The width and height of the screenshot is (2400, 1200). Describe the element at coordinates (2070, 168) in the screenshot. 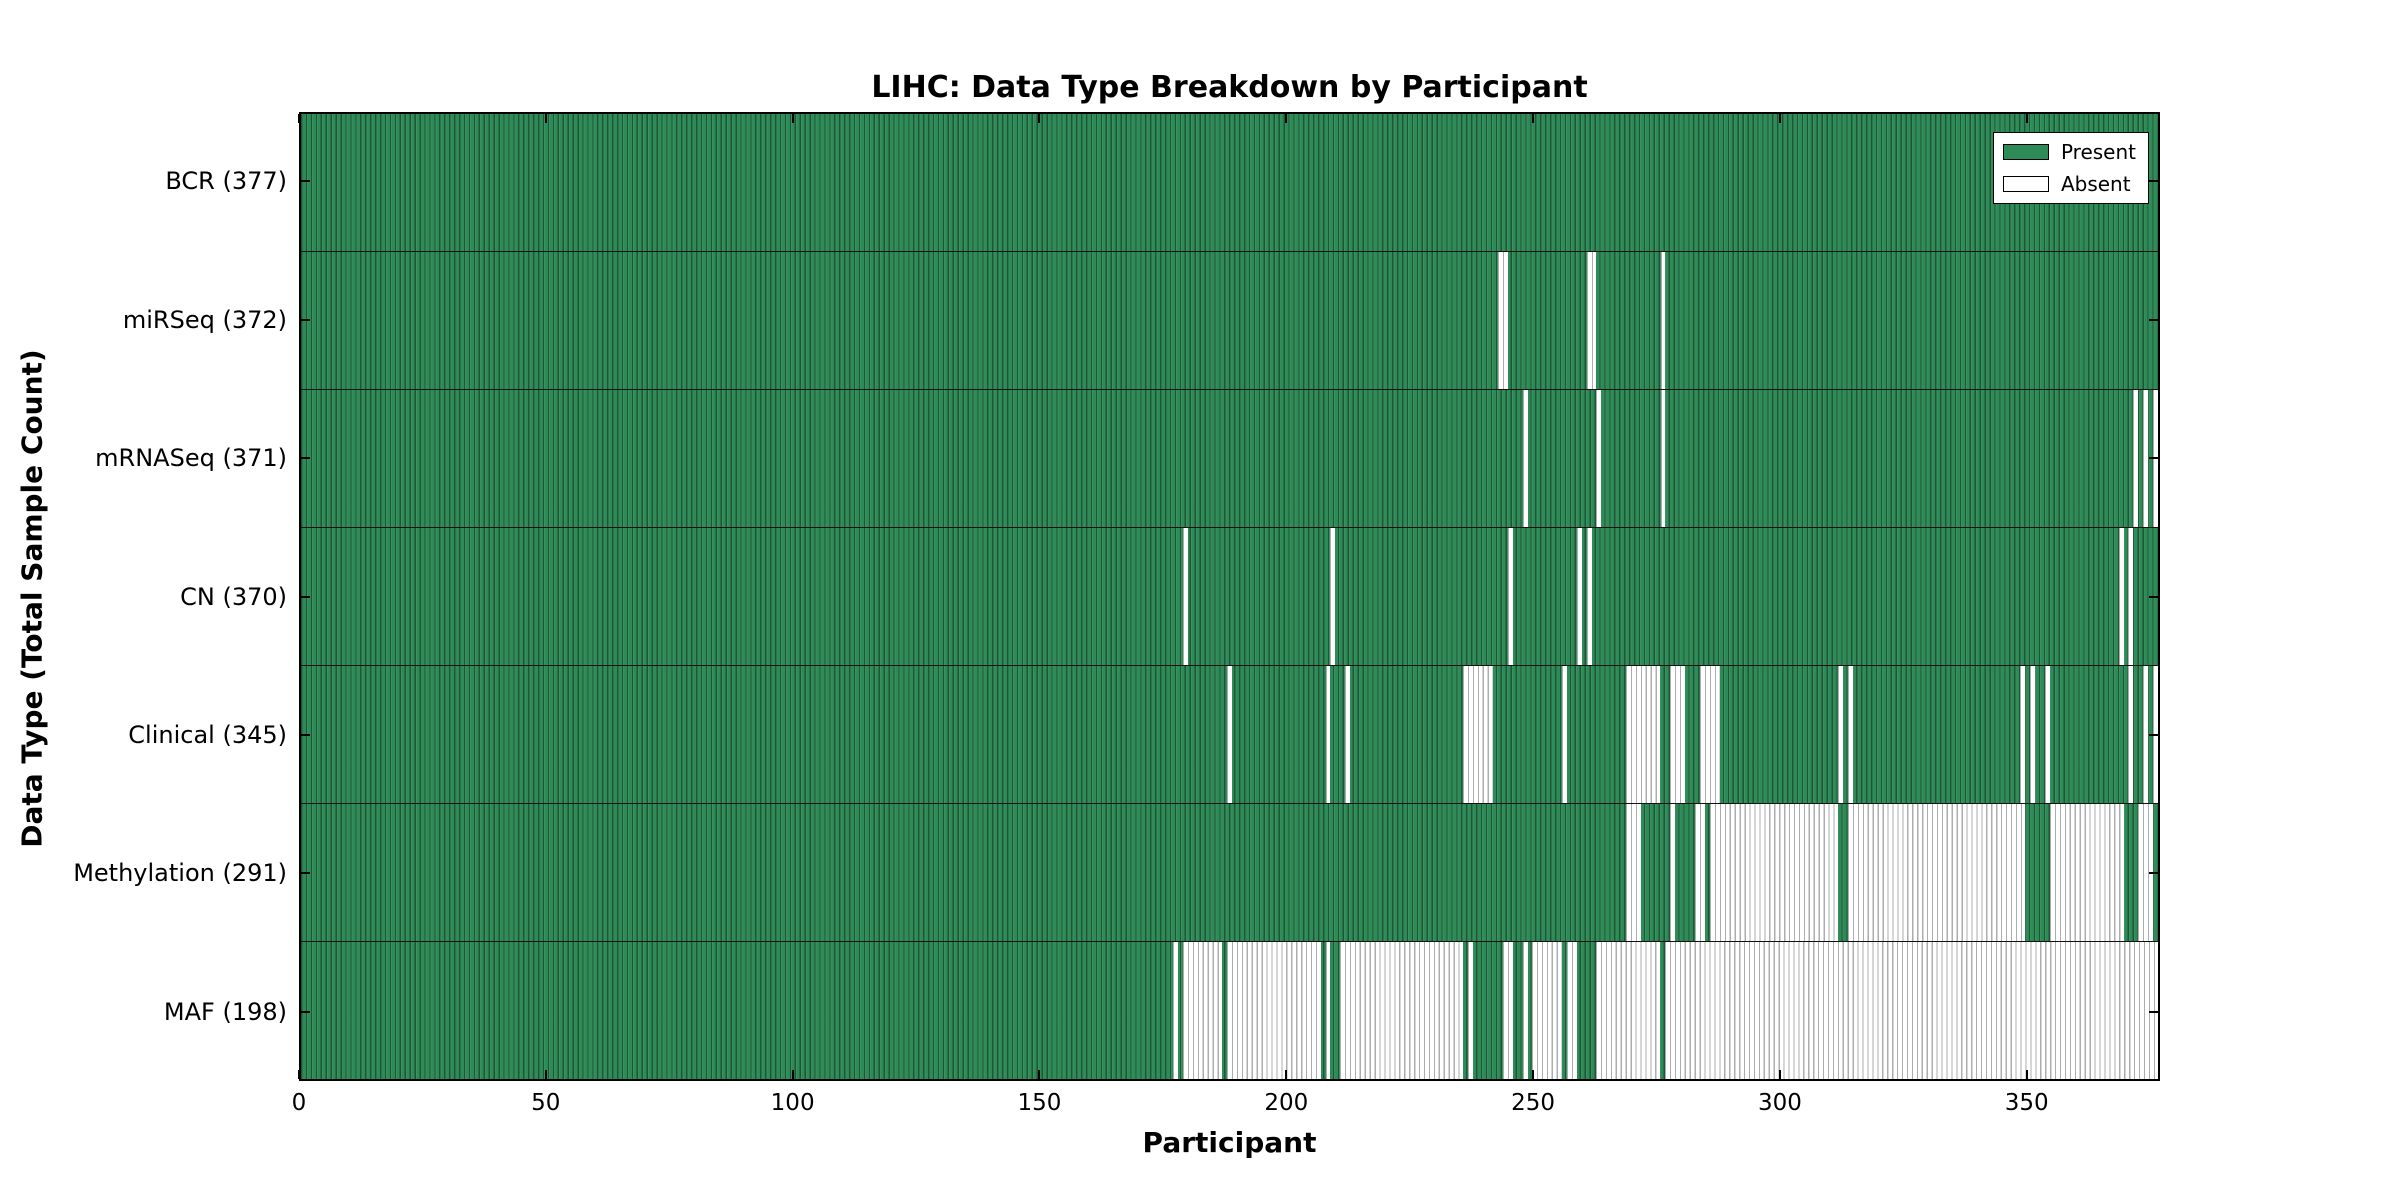

I see `legend: Present Absent` at that location.